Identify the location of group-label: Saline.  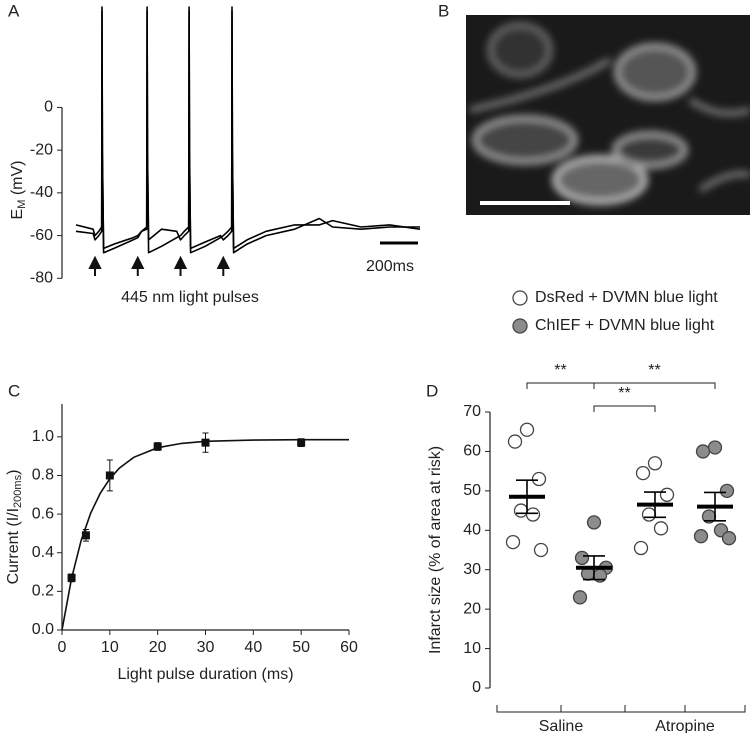
(561, 725).